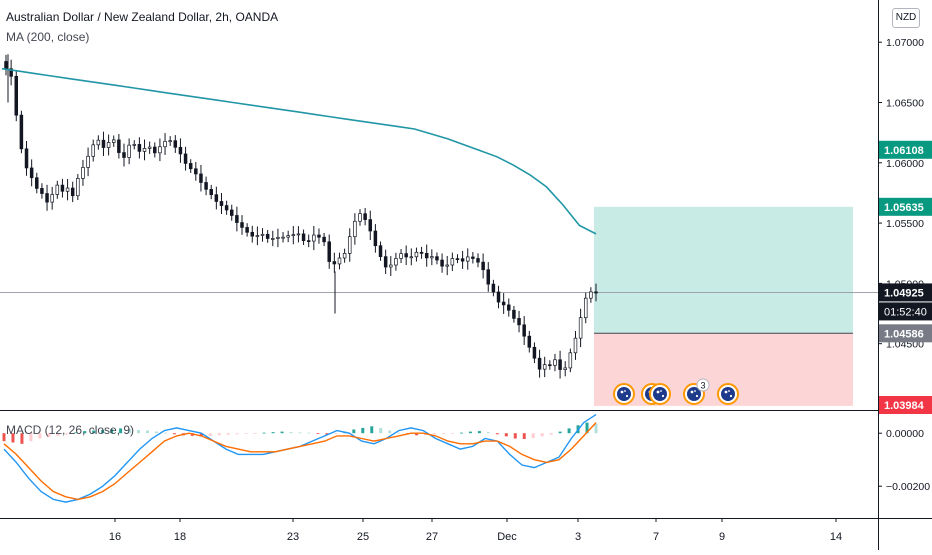 The image size is (932, 555). What do you see at coordinates (905, 164) in the screenshot?
I see `price-tick-label: 1.06000` at bounding box center [905, 164].